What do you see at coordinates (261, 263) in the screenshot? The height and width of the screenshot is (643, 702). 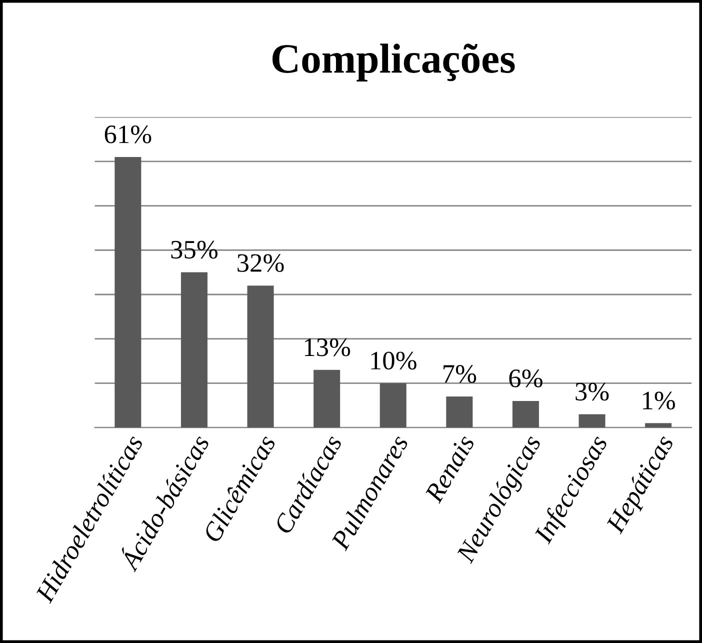 I see `data-label: 32%` at bounding box center [261, 263].